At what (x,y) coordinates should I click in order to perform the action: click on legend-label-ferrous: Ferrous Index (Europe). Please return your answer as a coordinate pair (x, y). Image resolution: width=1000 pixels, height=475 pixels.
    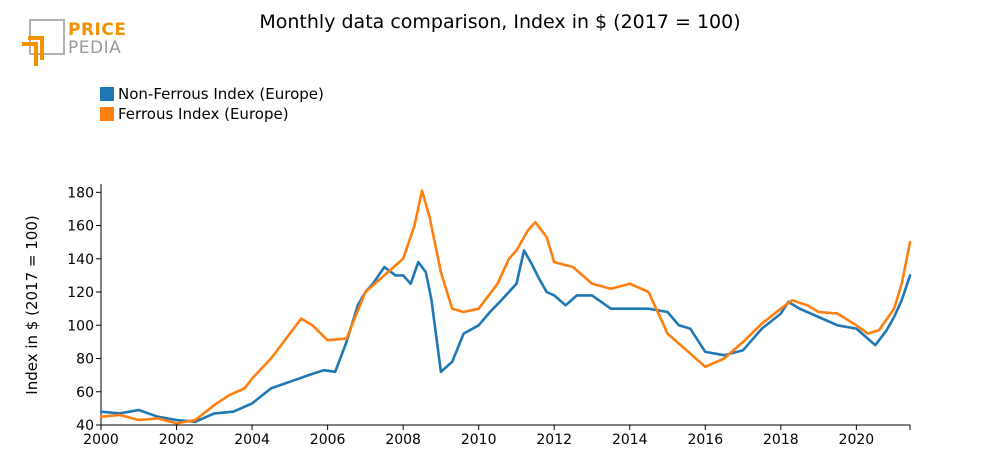
    Looking at the image, I should click on (203, 114).